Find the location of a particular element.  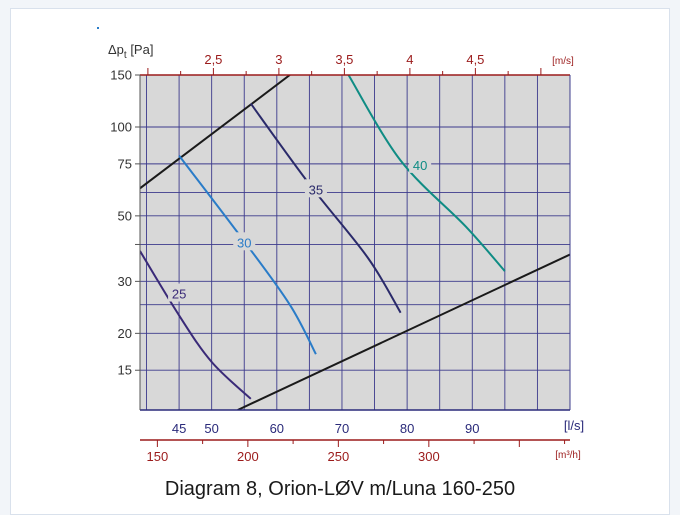

y-tick-label: 150 is located at coordinates (121, 75).